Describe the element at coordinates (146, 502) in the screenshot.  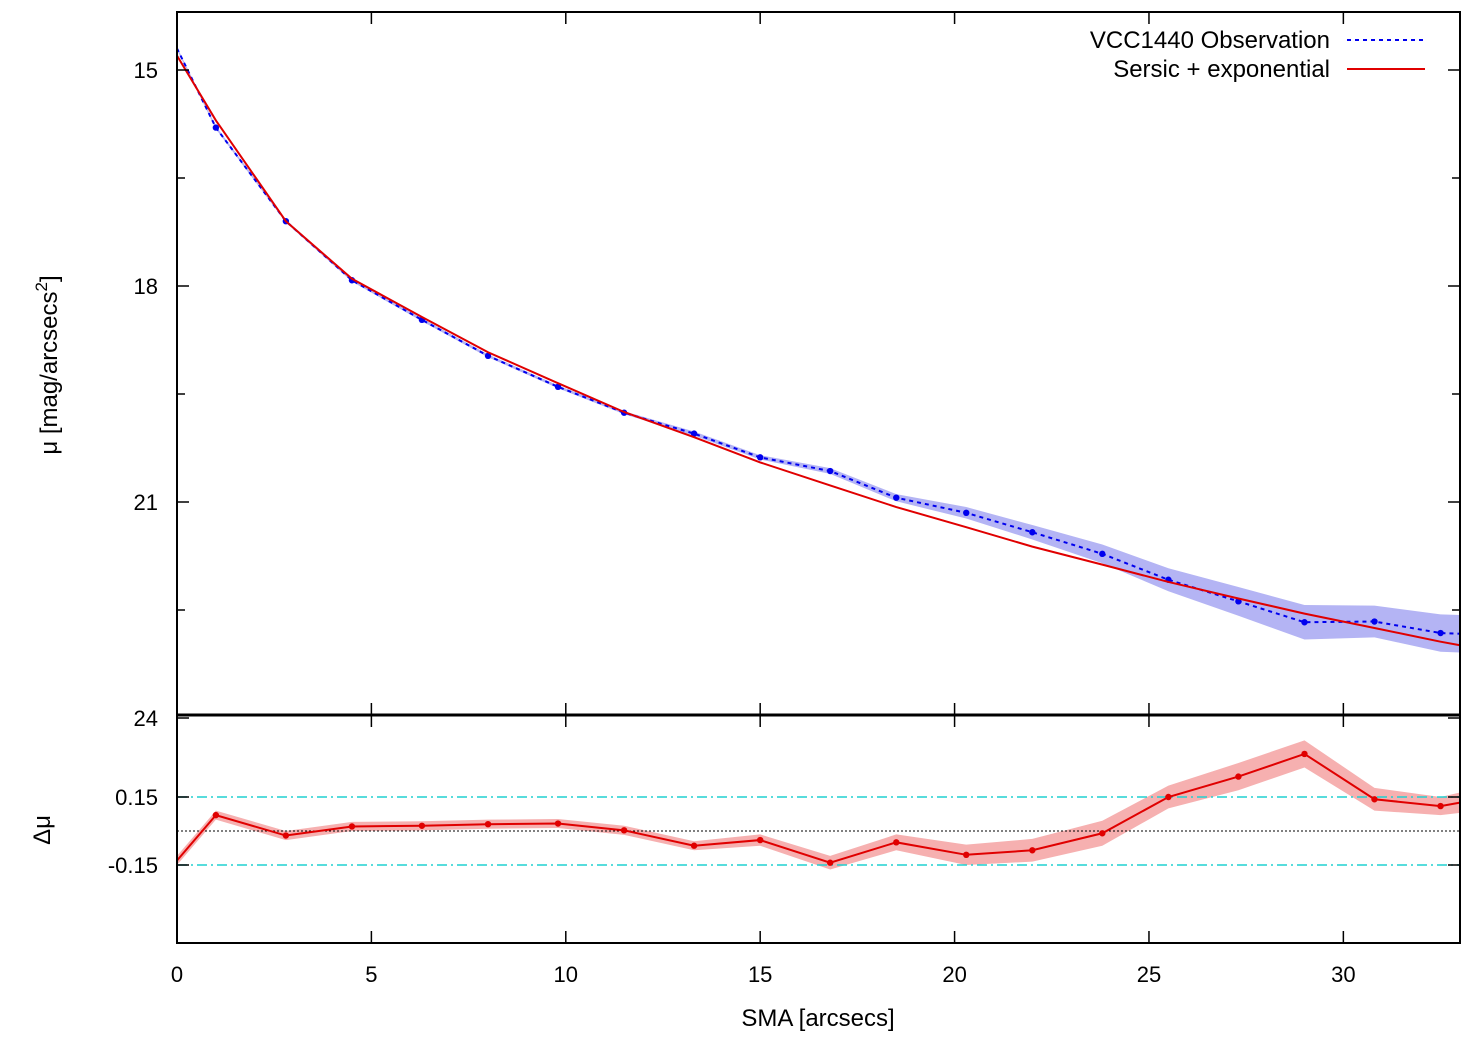
I see `main-y-tick-label: 21` at that location.